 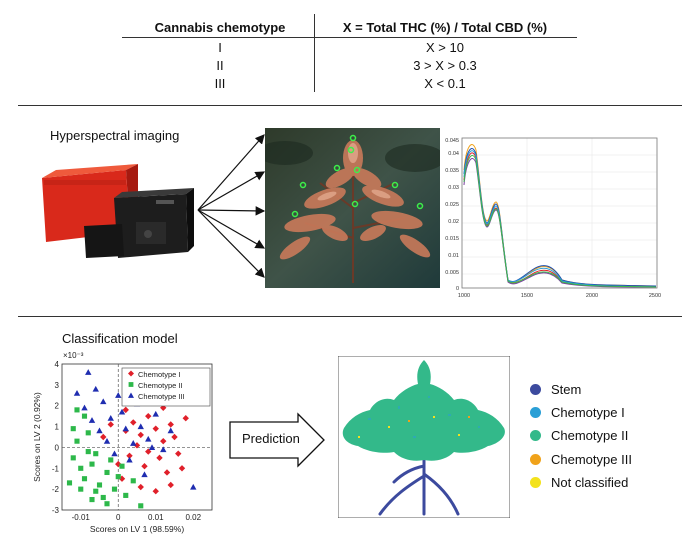 What do you see at coordinates (220, 47) in the screenshot?
I see `table-cell-chemotype: I` at bounding box center [220, 47].